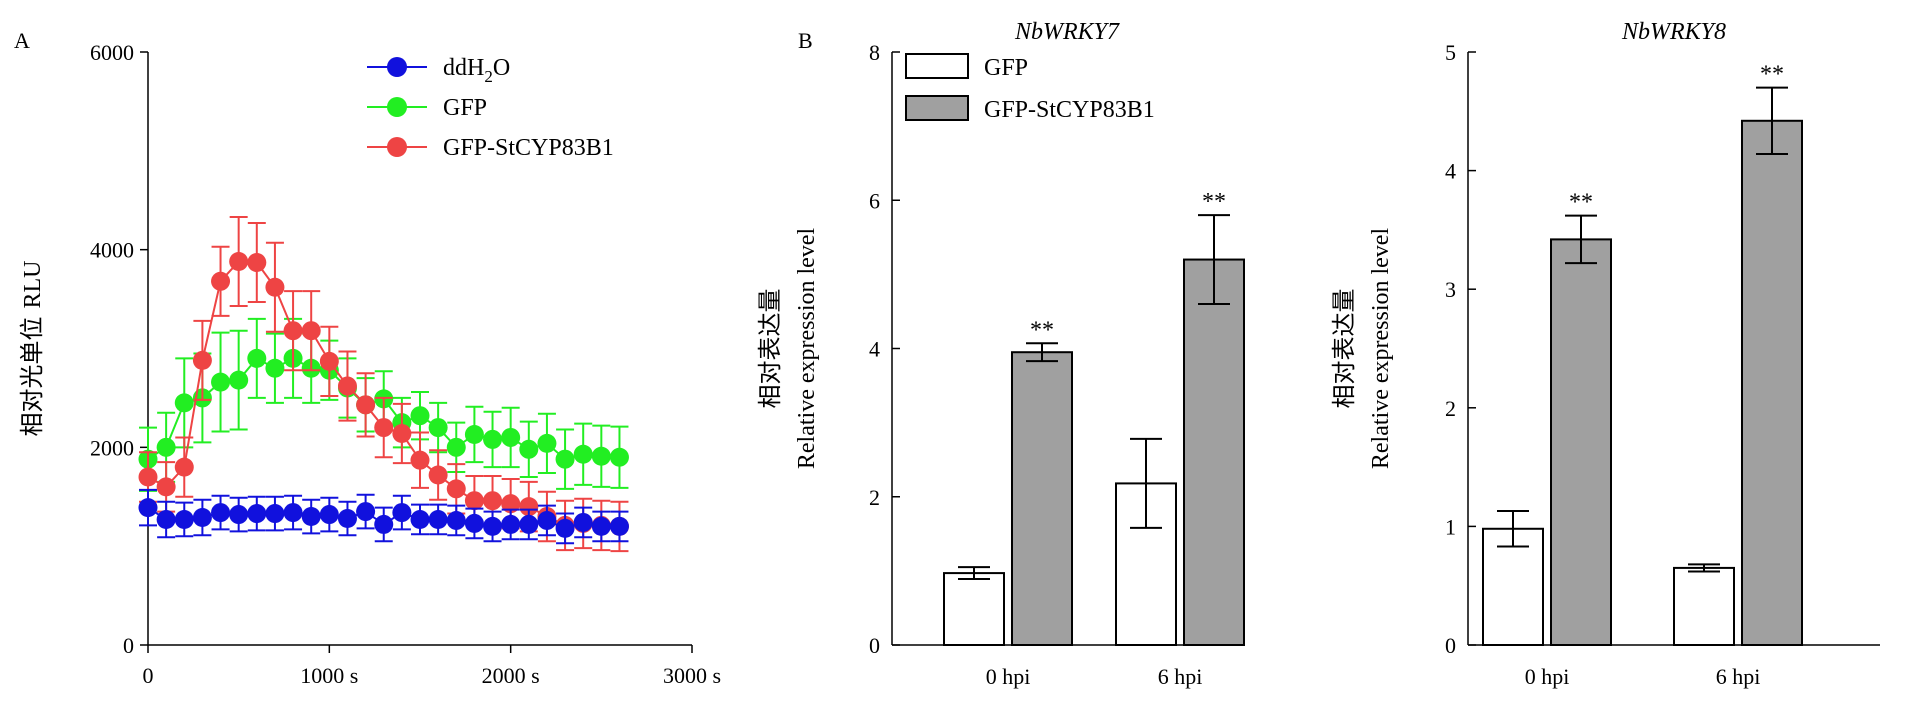  Describe the element at coordinates (383, 384) in the screenshot. I see `series-gfp-stcyp83b1` at that location.